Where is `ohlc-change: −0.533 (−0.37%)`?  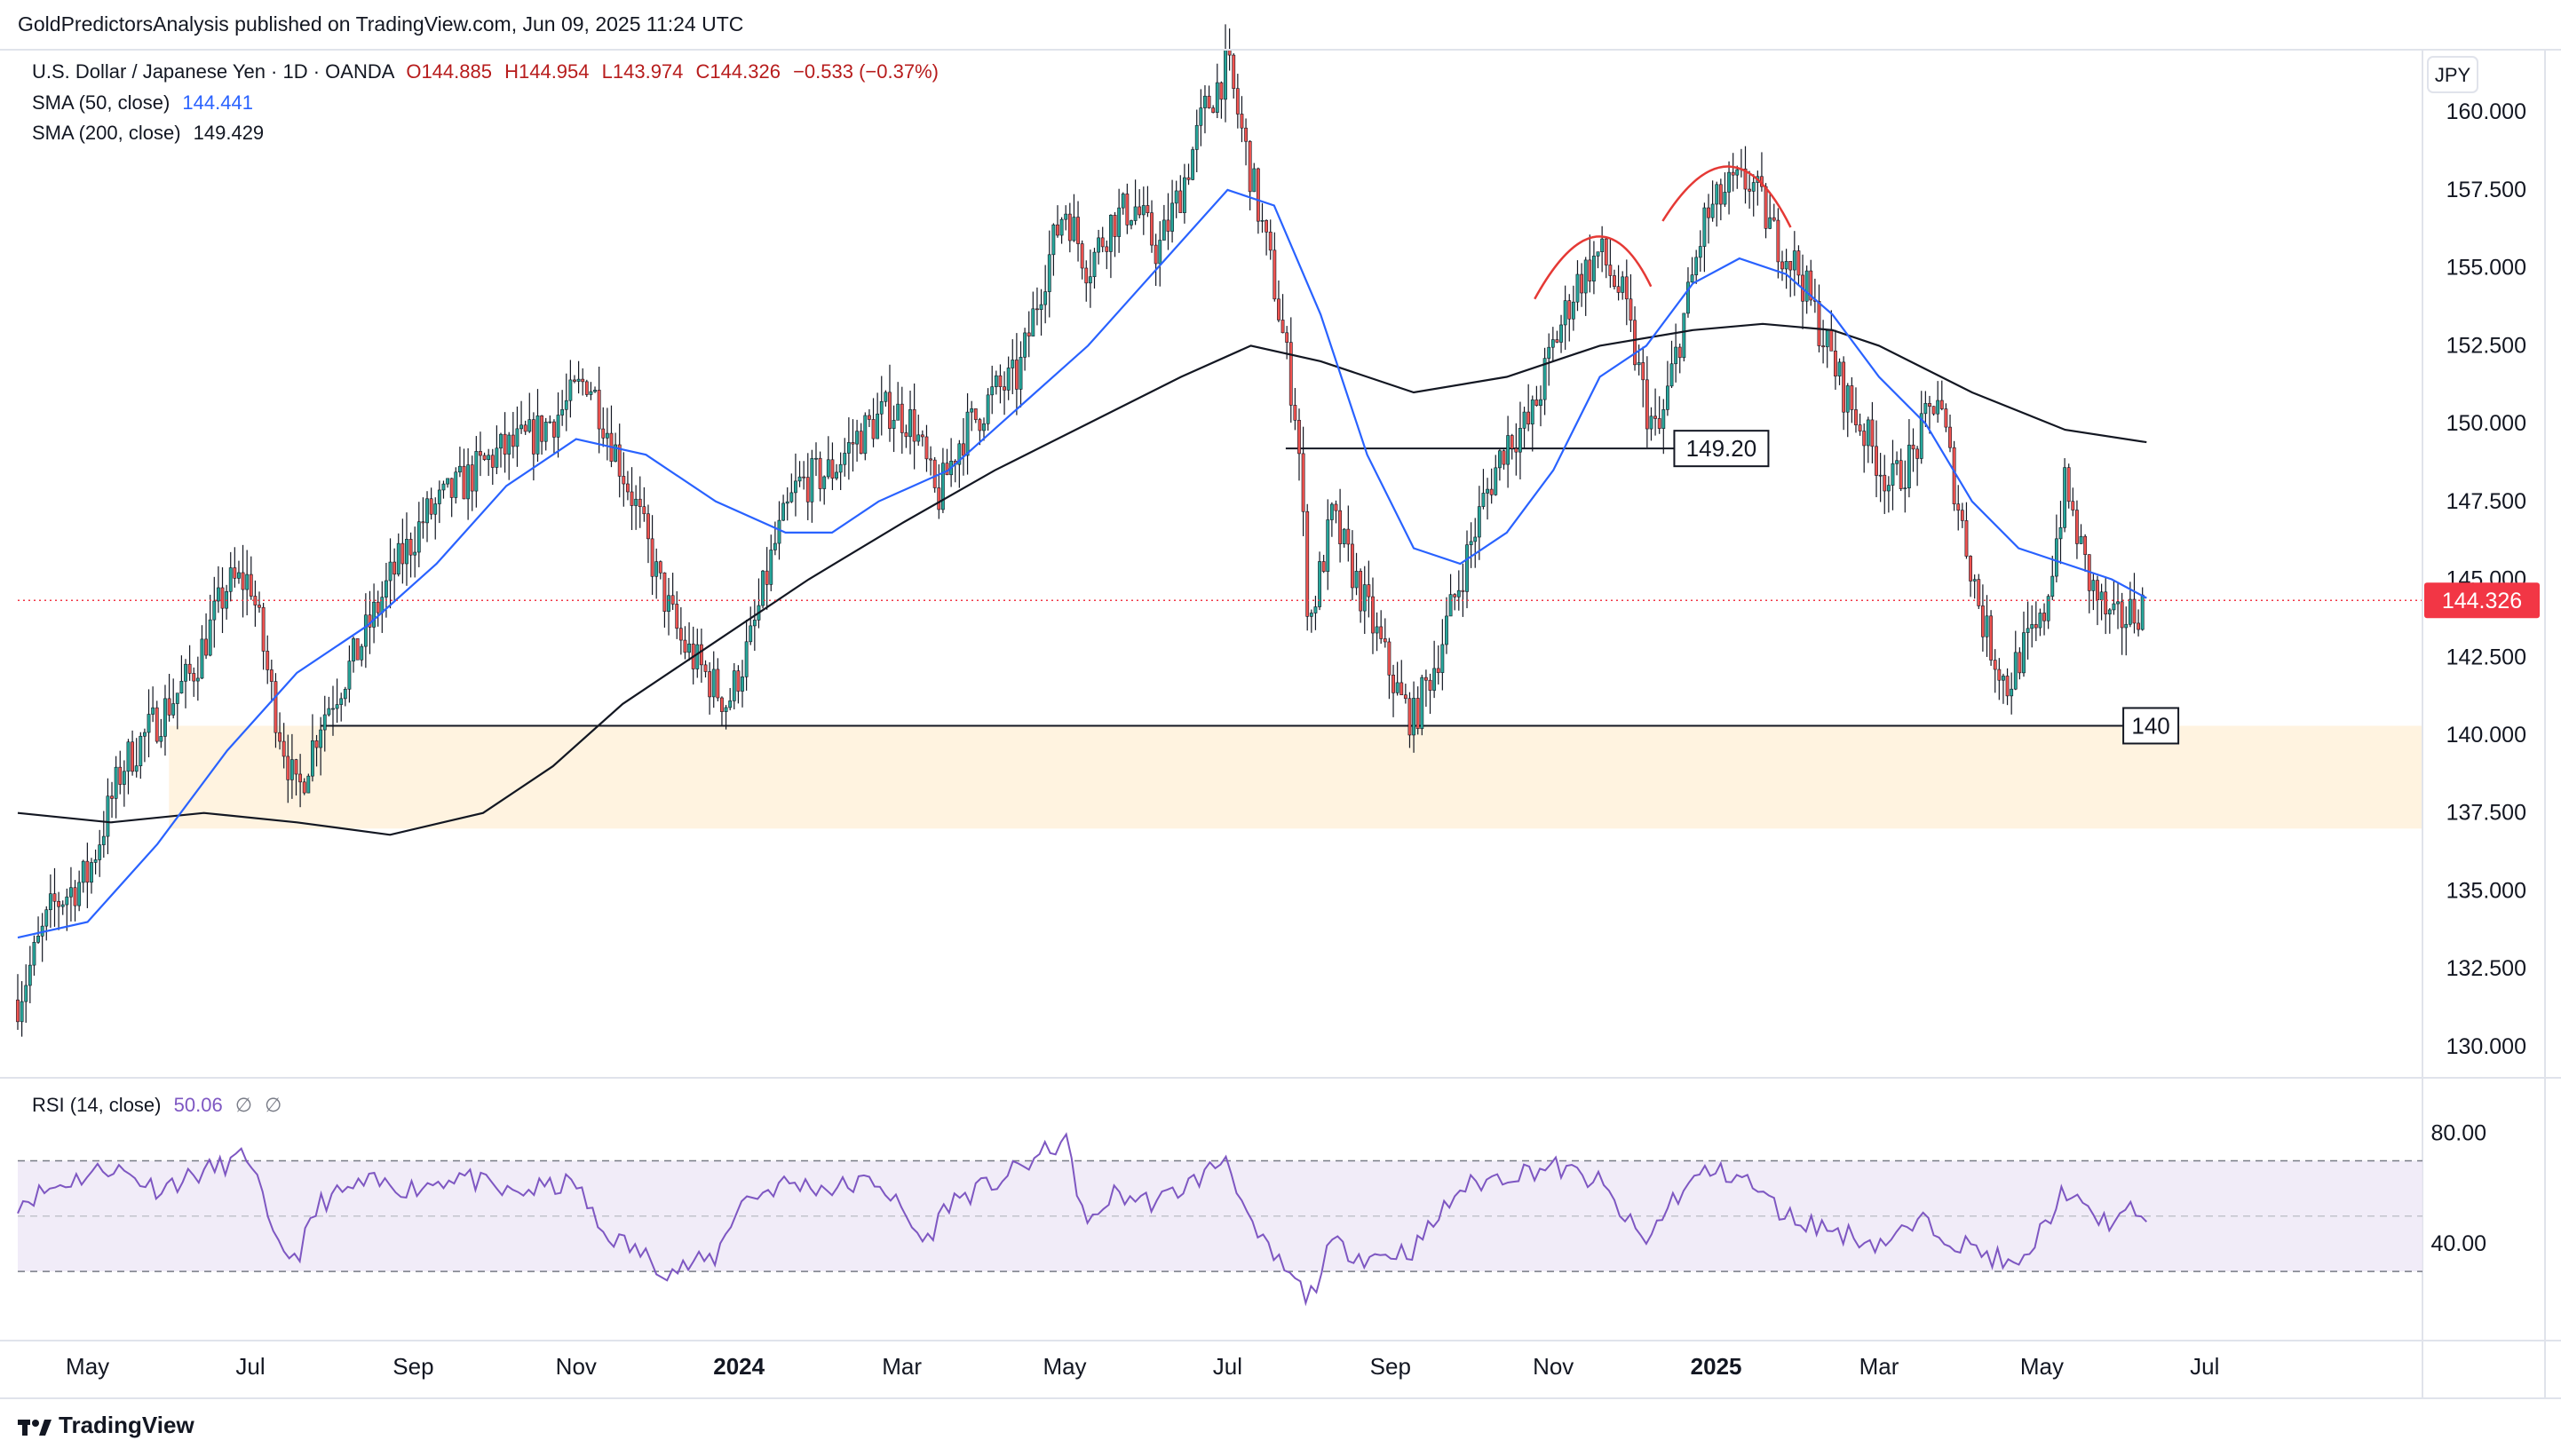
ohlc-change: −0.533 (−0.37%) is located at coordinates (866, 71).